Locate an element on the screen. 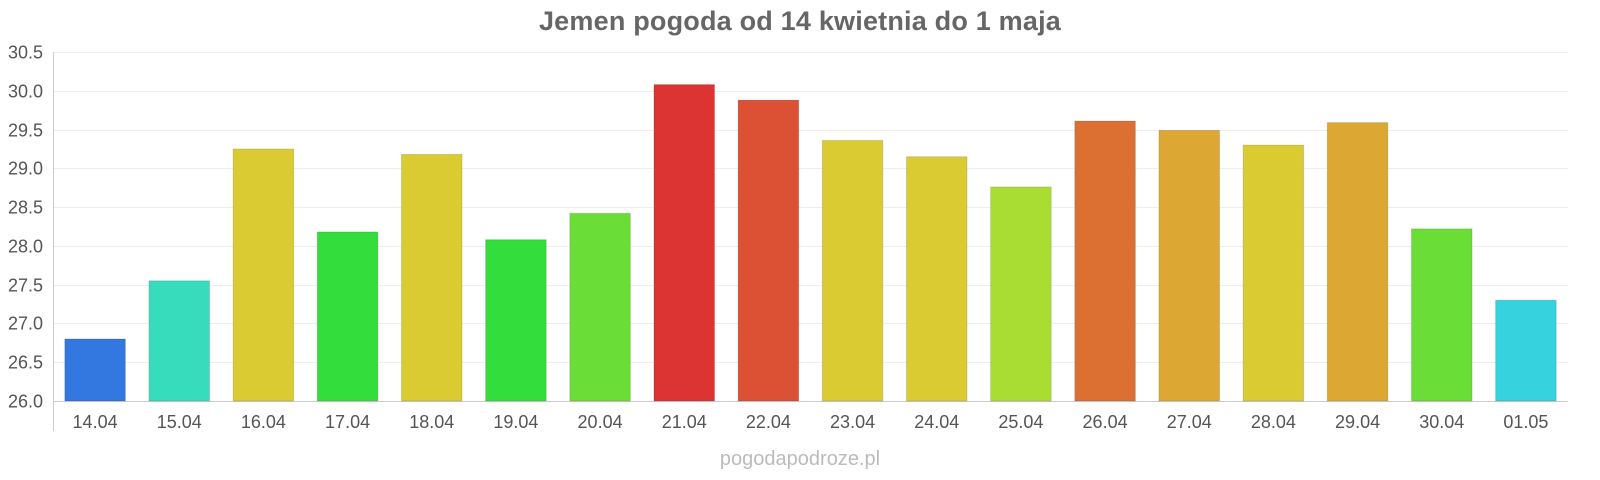 The image size is (1600, 480). y-tick-label: 27.0 is located at coordinates (25, 324).